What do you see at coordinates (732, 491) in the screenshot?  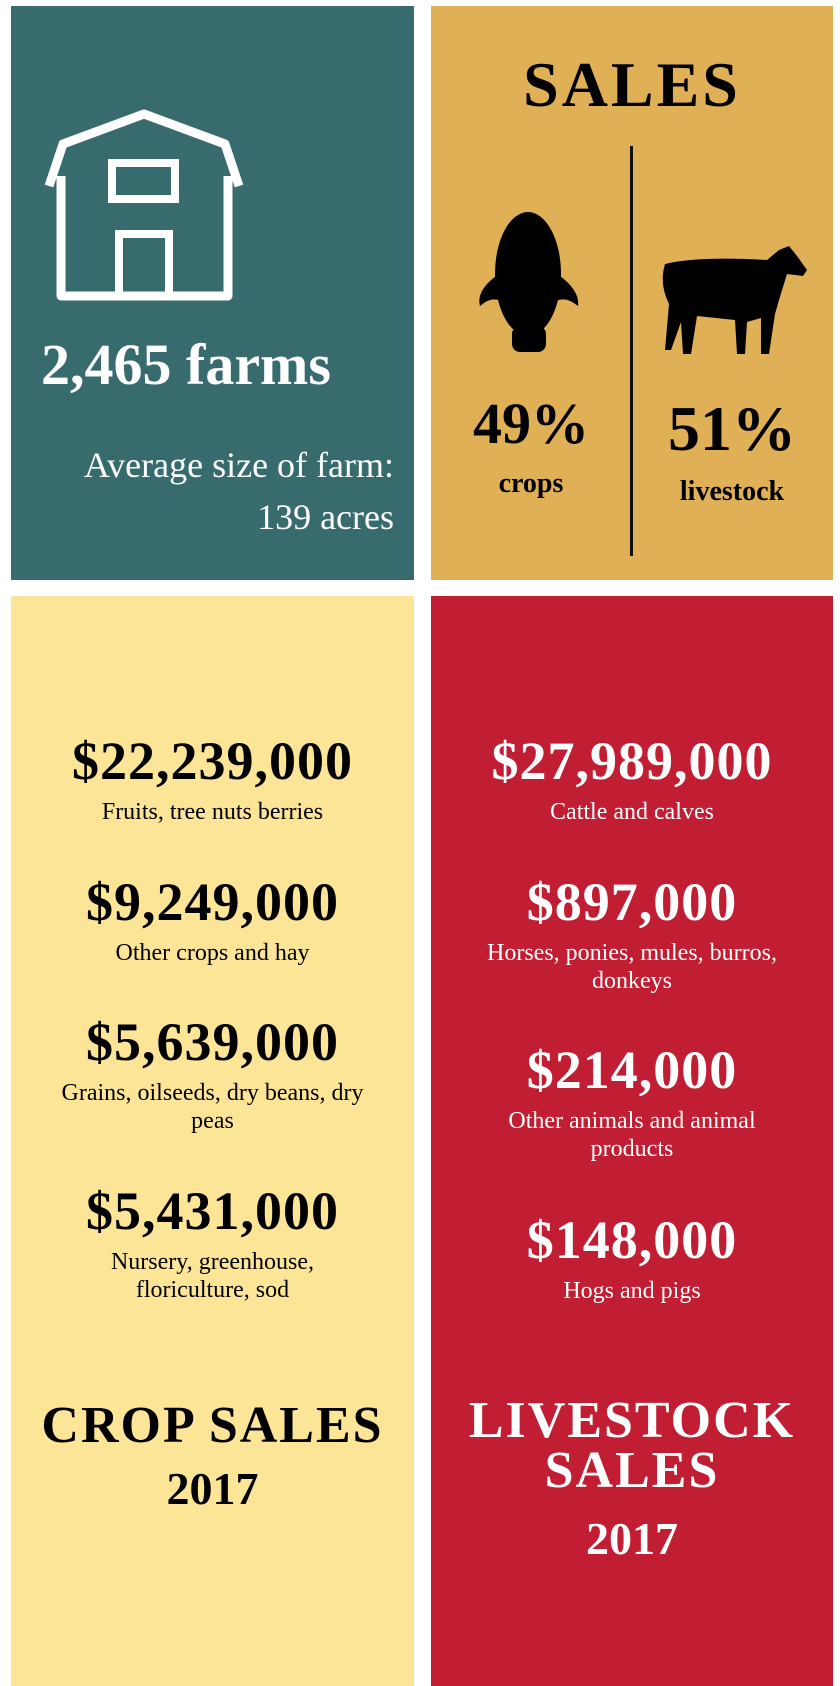 I see `livestock-label: livestock` at bounding box center [732, 491].